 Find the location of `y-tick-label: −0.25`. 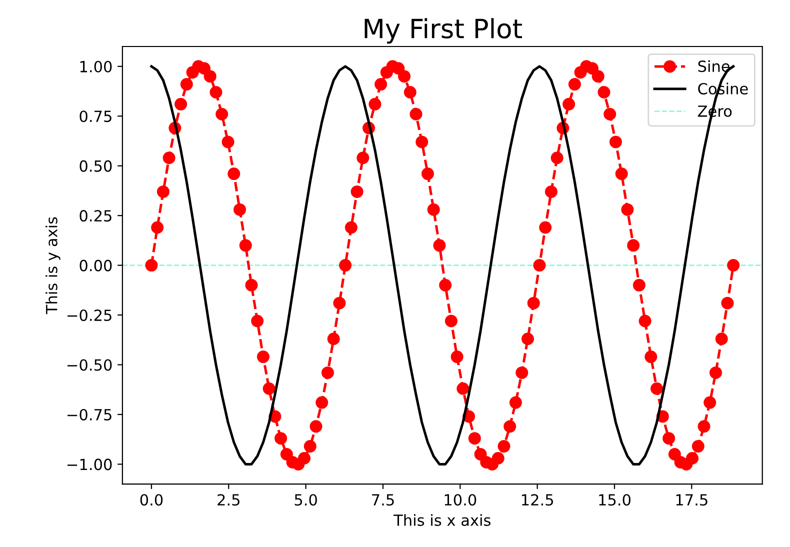

y-tick-label: −0.25 is located at coordinates (90, 315).